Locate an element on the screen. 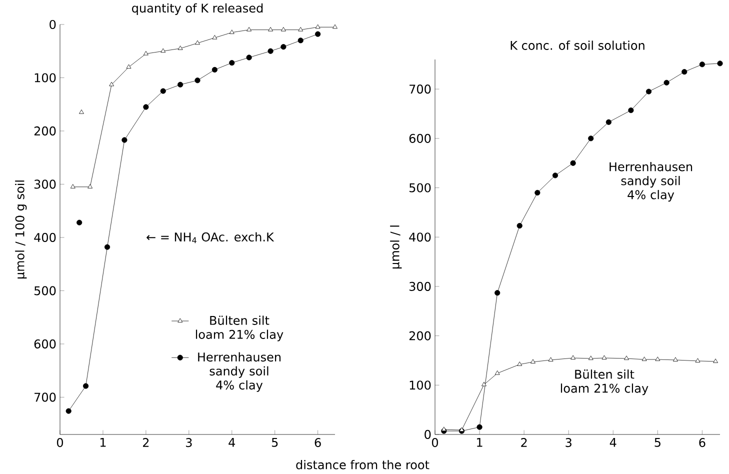 This screenshot has height=474, width=729. legend-label: Bülten silt loam 21% clay is located at coordinates (240, 328).